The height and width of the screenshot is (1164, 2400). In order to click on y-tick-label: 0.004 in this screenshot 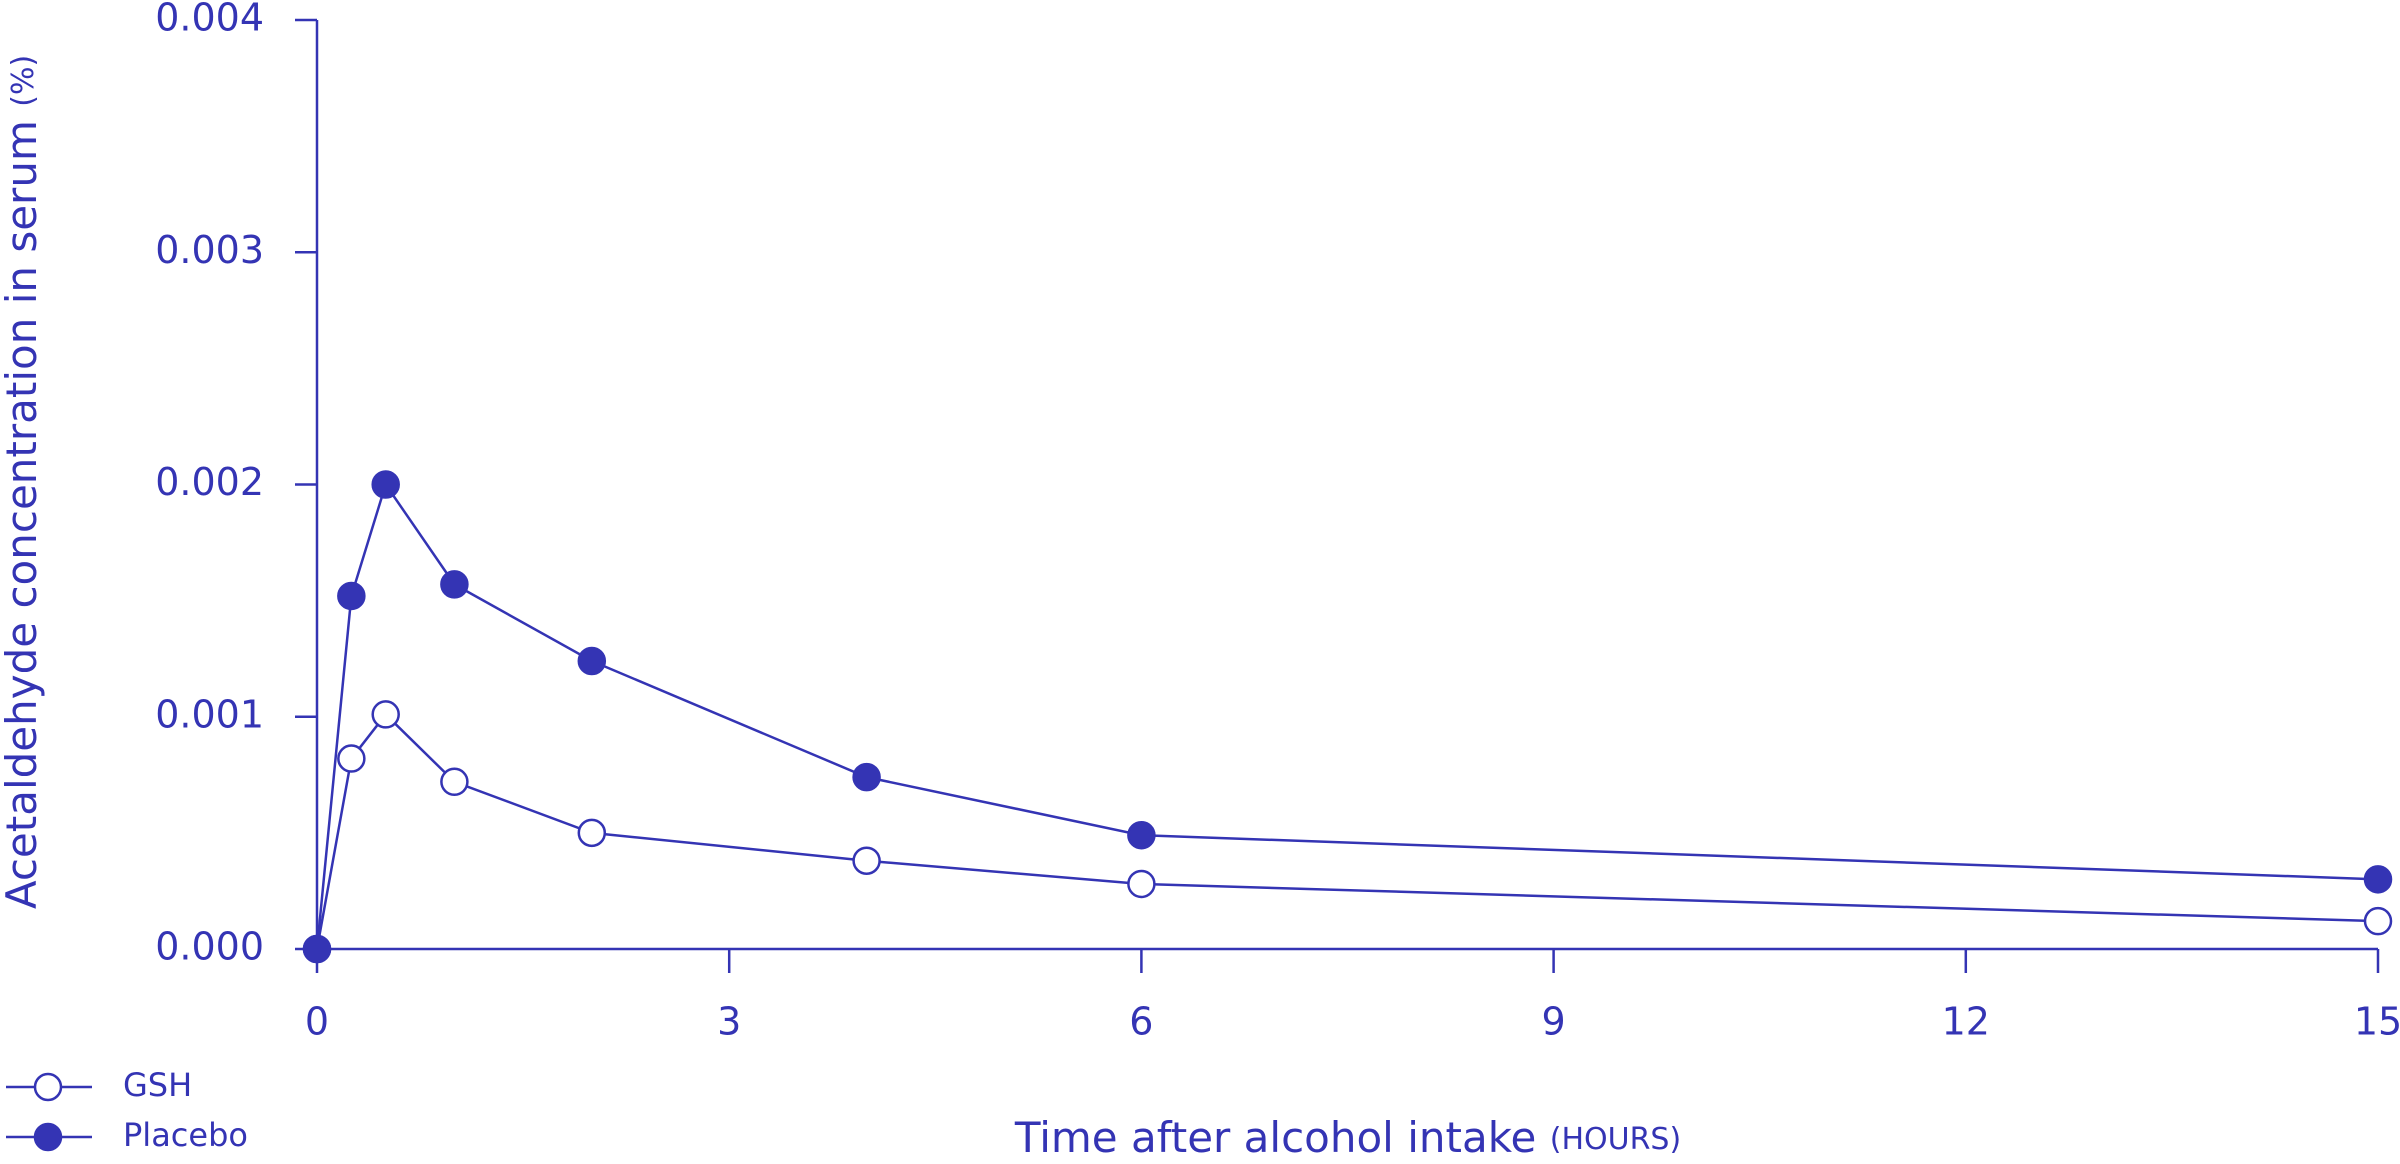, I will do `click(209, 20)`.